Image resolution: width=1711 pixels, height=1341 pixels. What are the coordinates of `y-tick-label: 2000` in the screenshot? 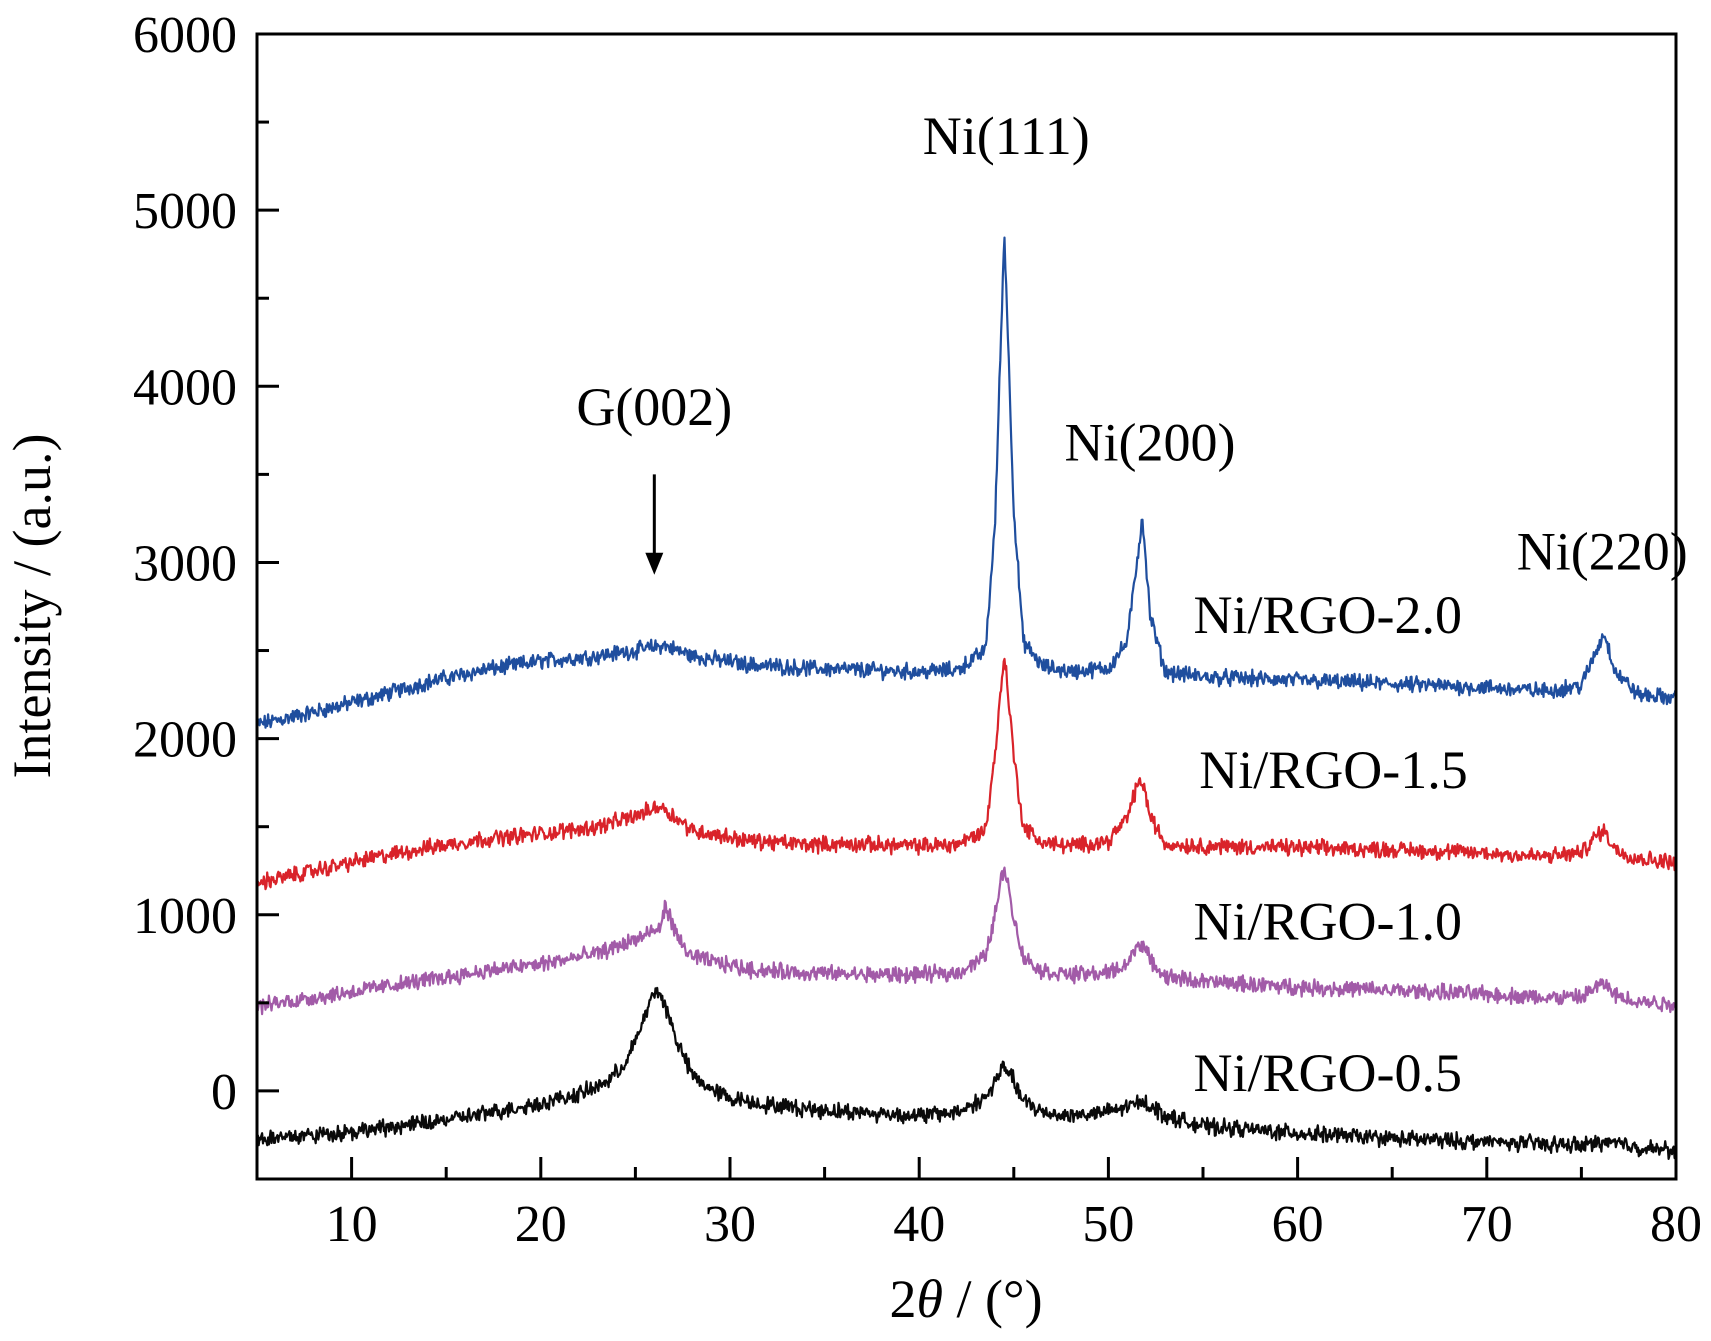 It's located at (185, 740).